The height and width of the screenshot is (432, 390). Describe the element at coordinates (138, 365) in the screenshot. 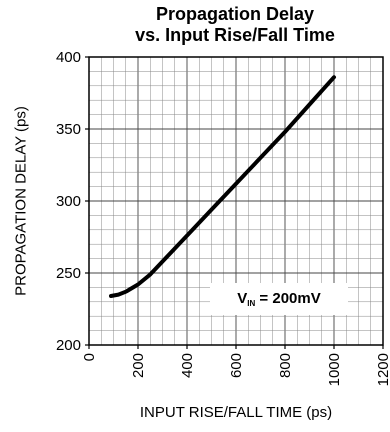

I see `x-tick-label: 200` at that location.